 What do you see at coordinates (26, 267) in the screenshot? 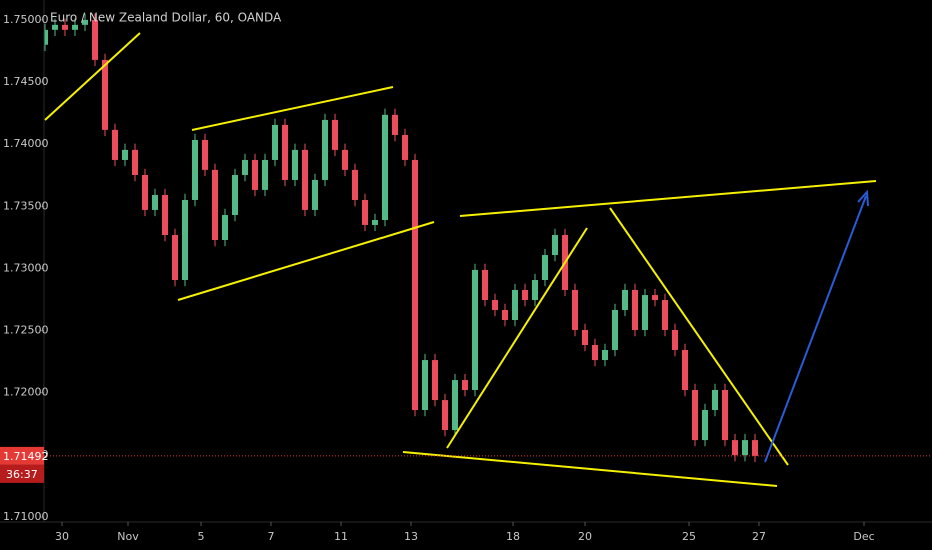
I see `y-tick-label: 1.73000` at bounding box center [26, 267].